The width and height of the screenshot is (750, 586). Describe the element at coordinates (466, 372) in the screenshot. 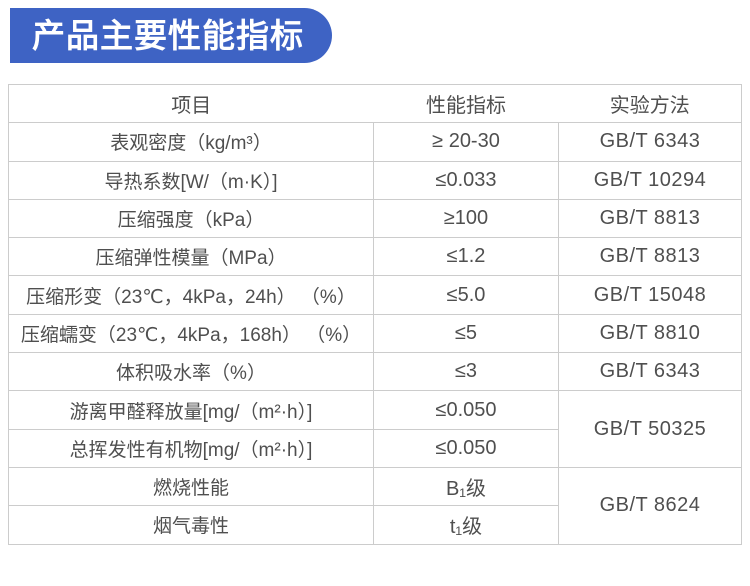

I see `value-cell: ≤3` at that location.